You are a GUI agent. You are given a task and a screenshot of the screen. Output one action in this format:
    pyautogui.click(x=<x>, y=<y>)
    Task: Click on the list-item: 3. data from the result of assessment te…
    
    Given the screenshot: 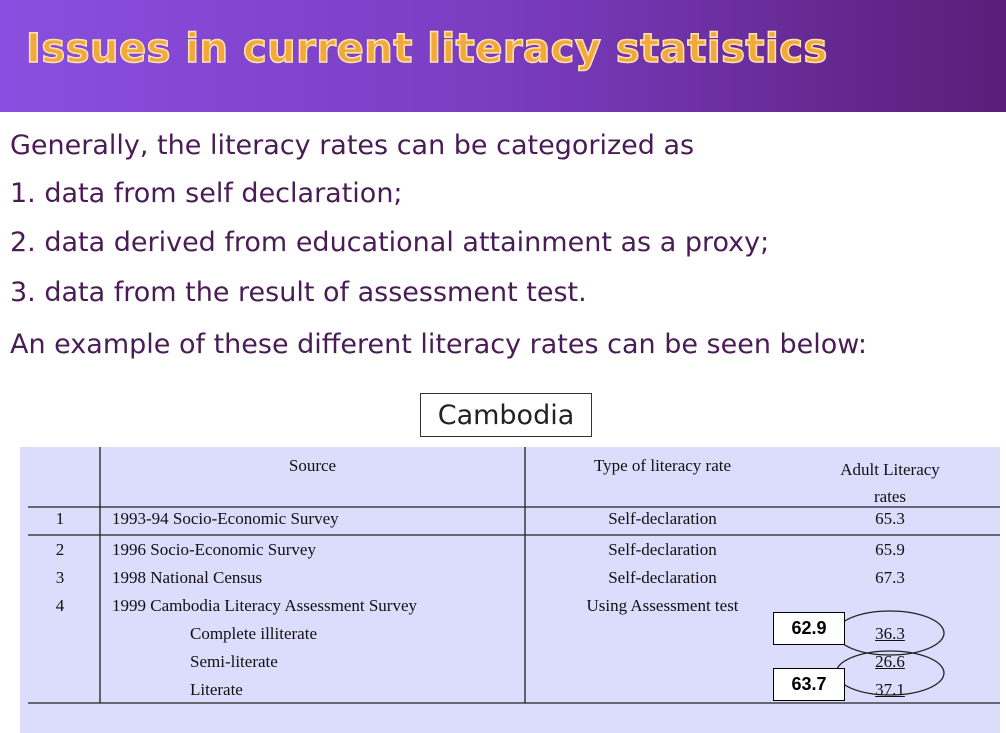 What is the action you would take?
    pyautogui.click(x=298, y=292)
    